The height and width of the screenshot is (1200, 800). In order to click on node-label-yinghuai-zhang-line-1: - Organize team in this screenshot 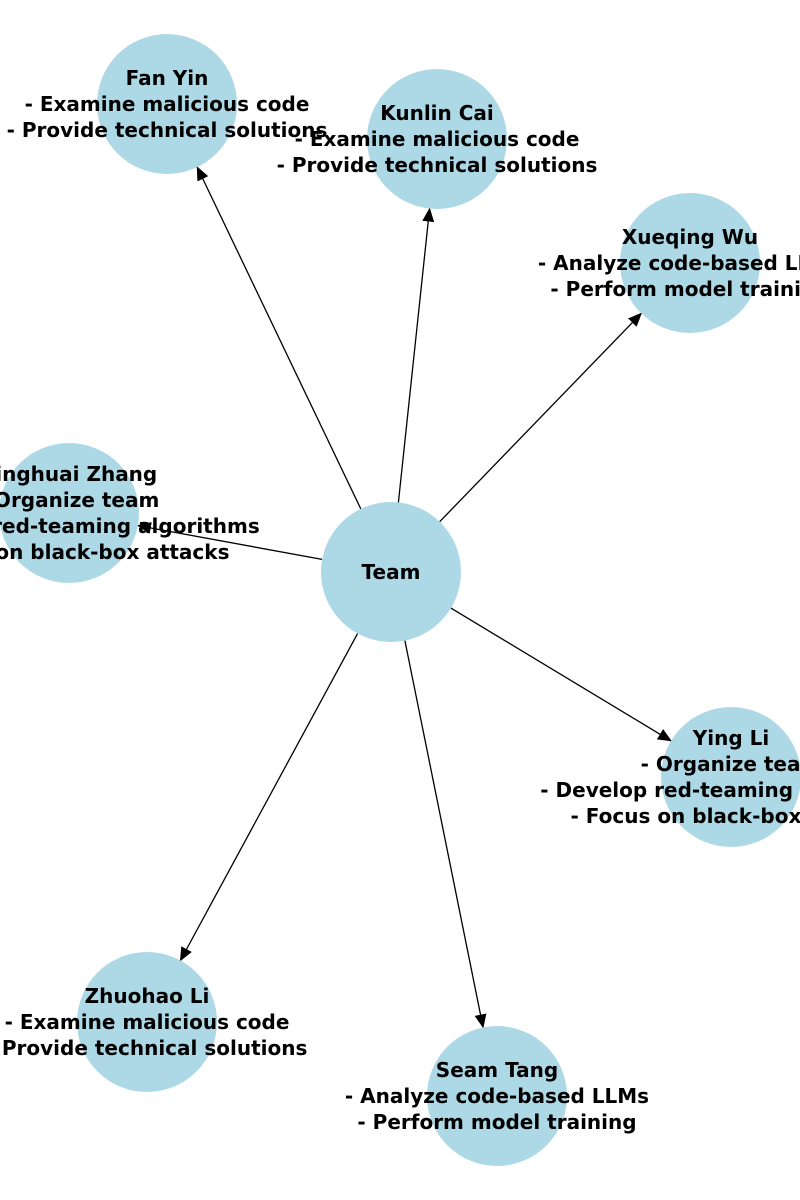, I will do `click(79, 500)`.